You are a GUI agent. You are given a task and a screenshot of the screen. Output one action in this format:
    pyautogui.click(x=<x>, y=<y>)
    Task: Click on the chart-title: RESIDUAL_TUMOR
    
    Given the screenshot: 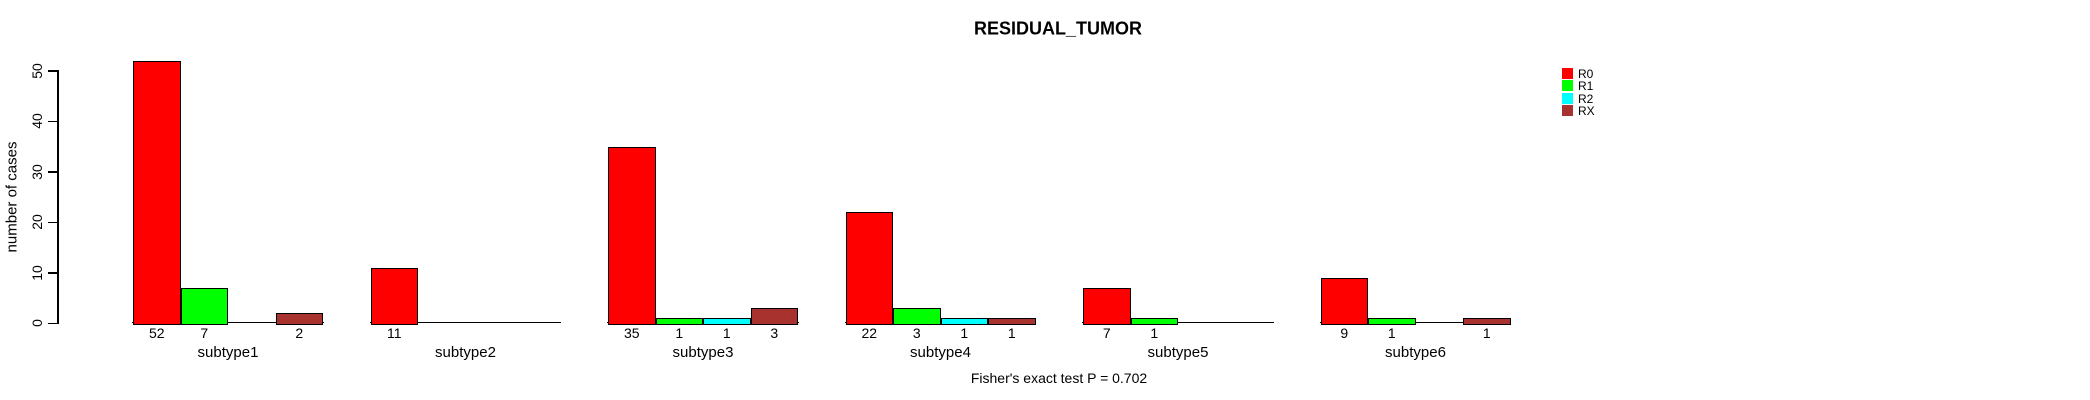 What is the action you would take?
    pyautogui.click(x=1058, y=28)
    